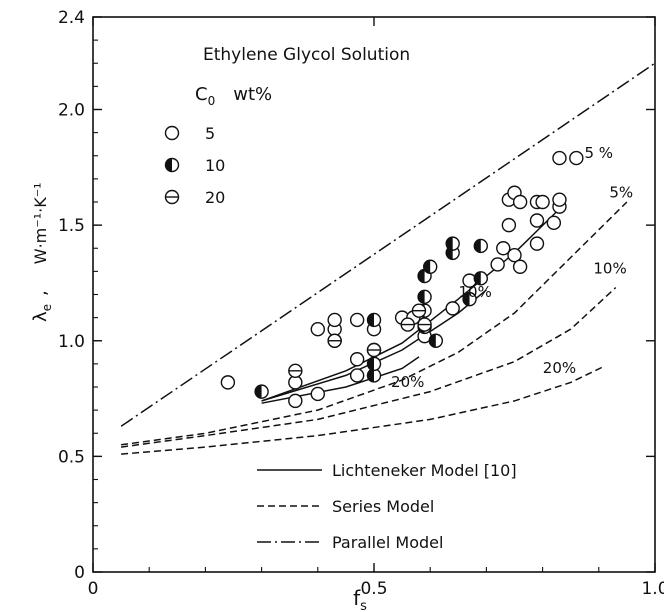  I want to click on x-tick-label: 0.5, so click(373, 589).